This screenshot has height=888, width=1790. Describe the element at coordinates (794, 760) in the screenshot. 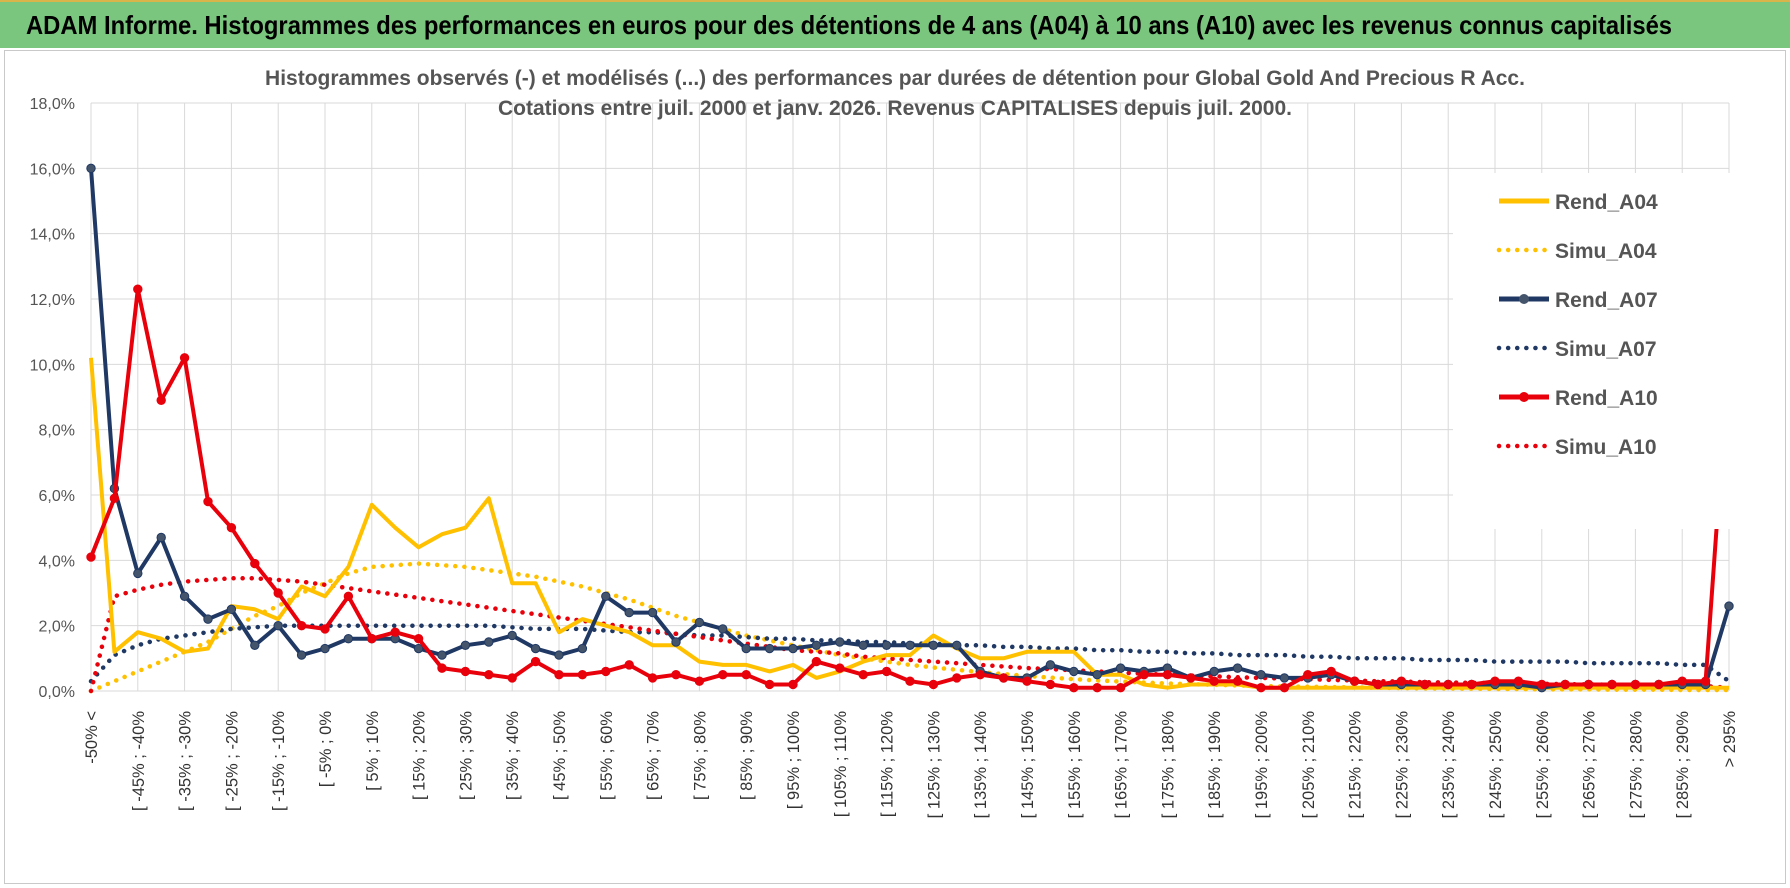

I see `x-tick-label: [ 95% ; 100%` at that location.